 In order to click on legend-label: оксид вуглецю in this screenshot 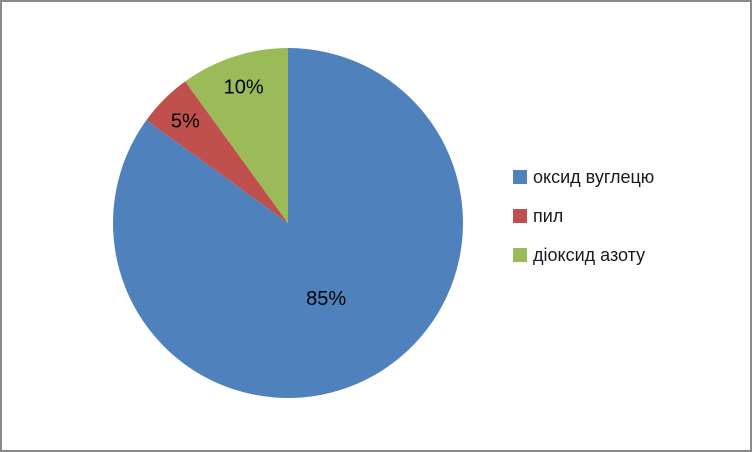, I will do `click(594, 176)`.